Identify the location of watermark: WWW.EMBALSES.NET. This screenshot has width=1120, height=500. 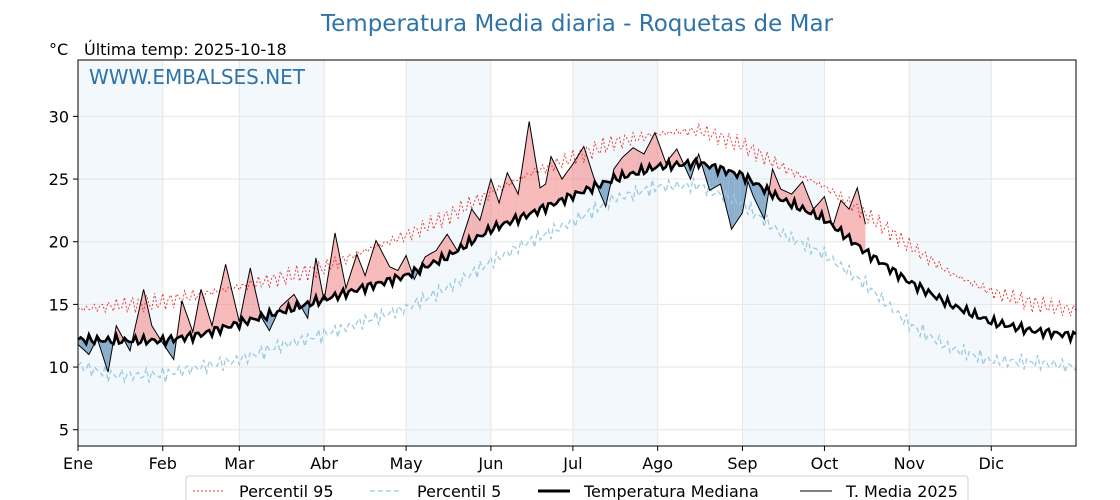
(197, 77).